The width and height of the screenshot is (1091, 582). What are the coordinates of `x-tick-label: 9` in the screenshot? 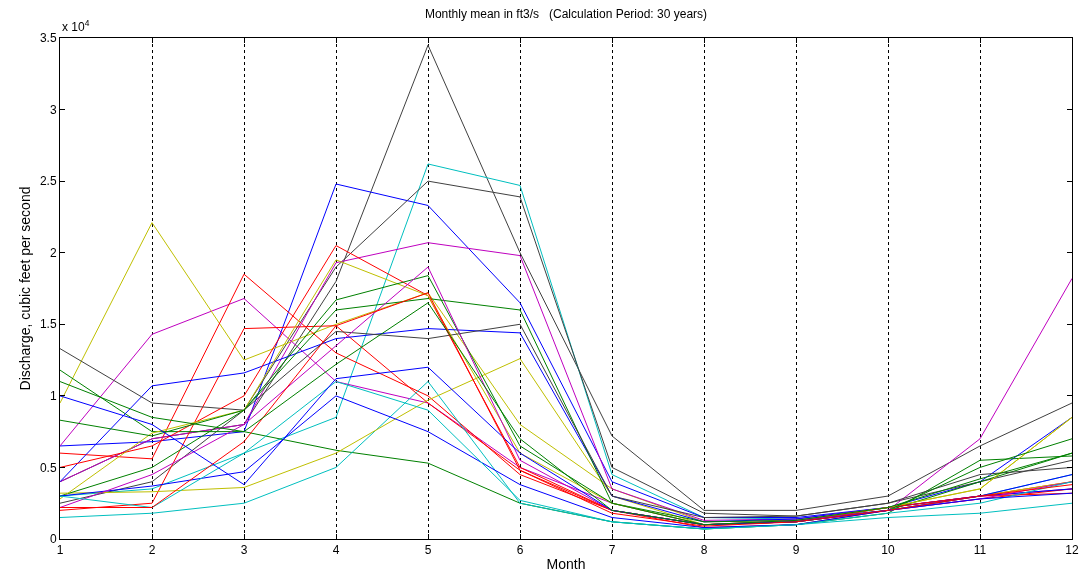 It's located at (796, 550).